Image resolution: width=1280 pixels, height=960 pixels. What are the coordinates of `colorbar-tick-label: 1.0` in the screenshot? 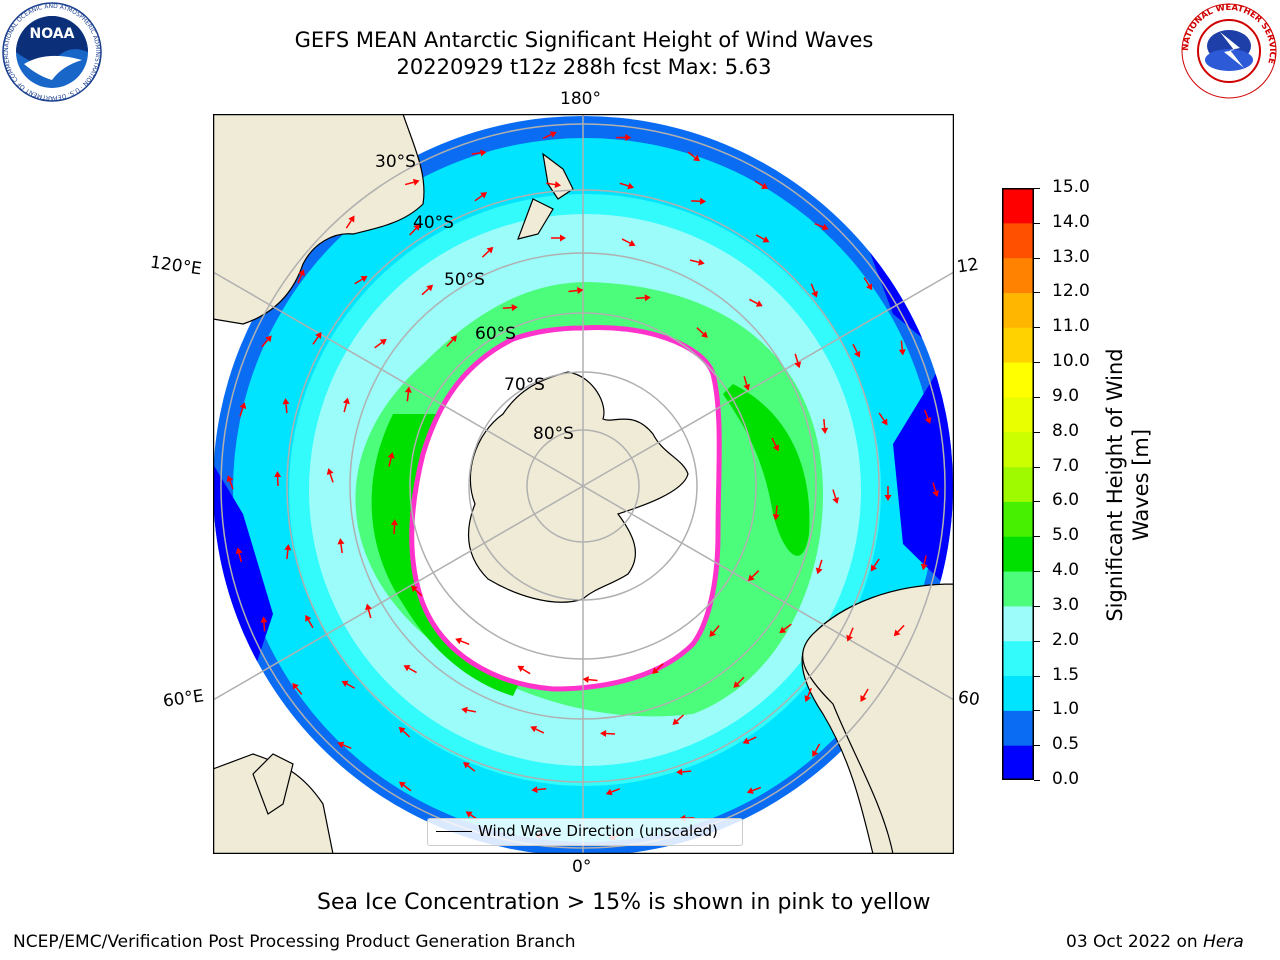 It's located at (1066, 709).